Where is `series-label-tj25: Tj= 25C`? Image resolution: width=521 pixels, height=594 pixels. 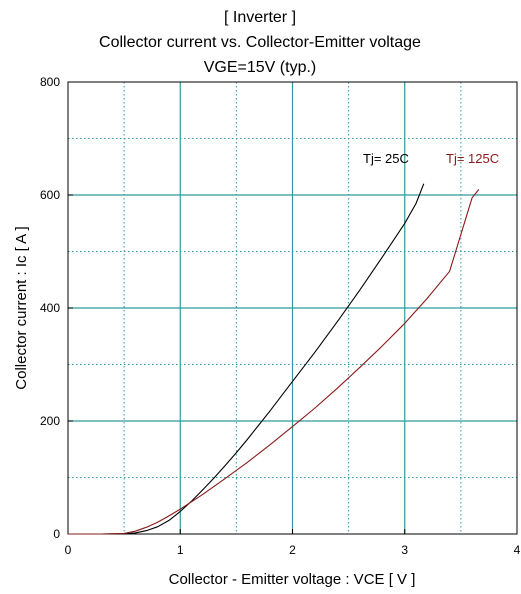
series-label-tj25: Tj= 25C is located at coordinates (386, 158).